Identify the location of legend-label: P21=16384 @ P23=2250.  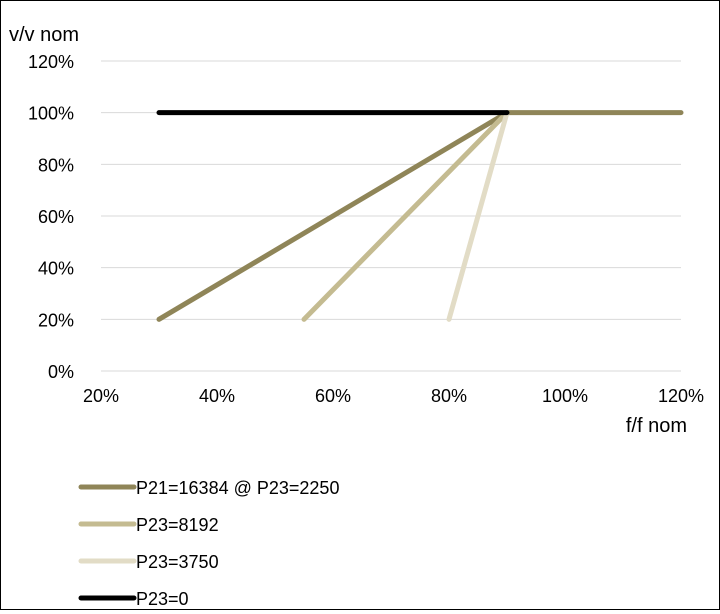
(237, 488).